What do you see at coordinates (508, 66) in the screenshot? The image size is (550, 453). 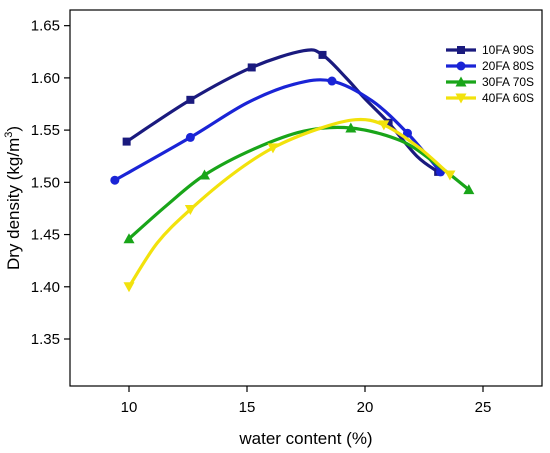 I see `legend-label: 20FA 80S` at bounding box center [508, 66].